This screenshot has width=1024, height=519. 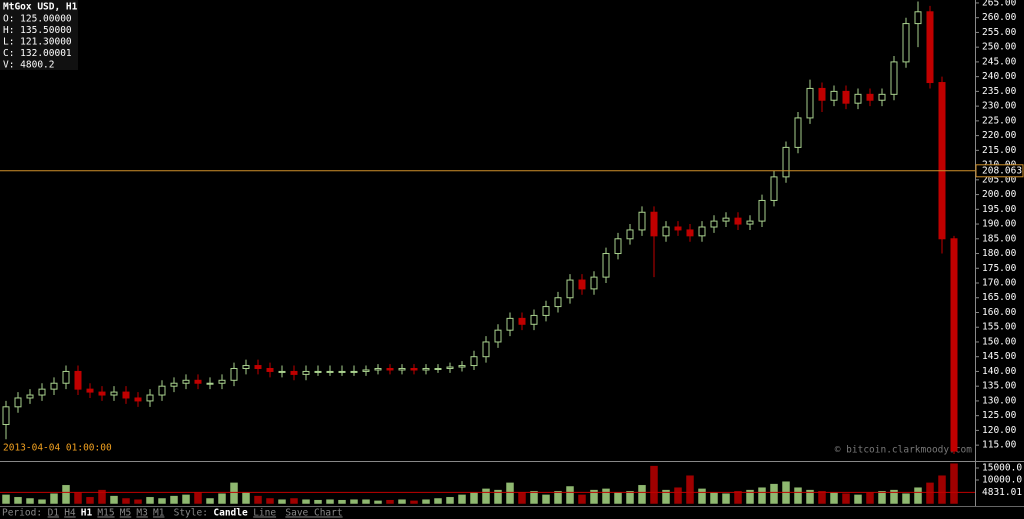 What do you see at coordinates (37, 42) in the screenshot?
I see `info-line: L: 121.30000` at bounding box center [37, 42].